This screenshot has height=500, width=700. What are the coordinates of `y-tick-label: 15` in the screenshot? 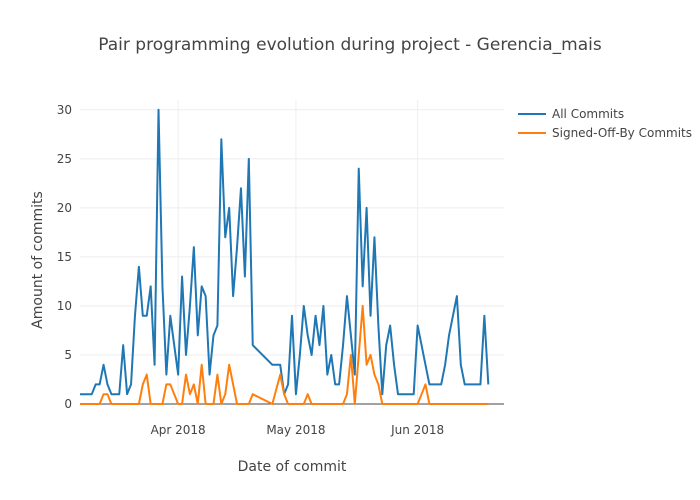 It's located at (64, 257).